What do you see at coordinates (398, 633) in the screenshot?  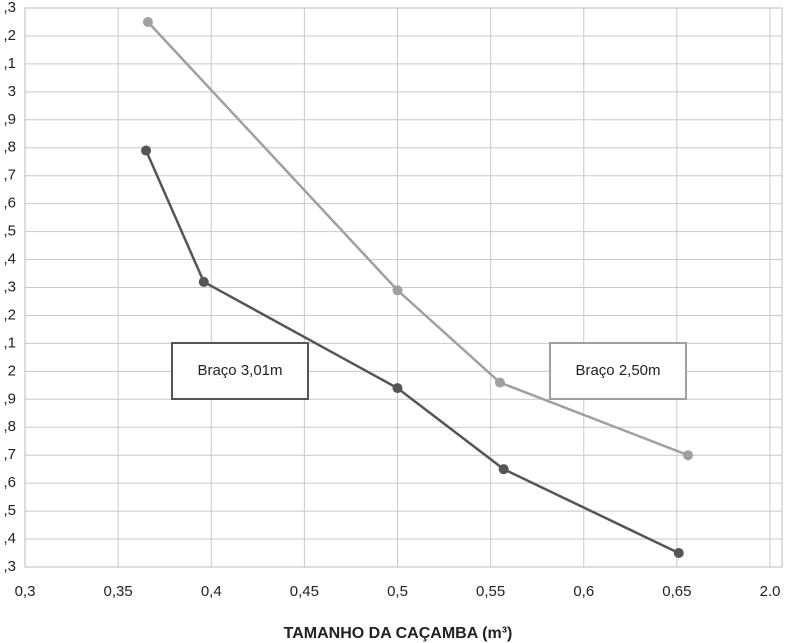 I see `x-axis-label: TAMANHO DA CAÇAMBA (m³)` at bounding box center [398, 633].